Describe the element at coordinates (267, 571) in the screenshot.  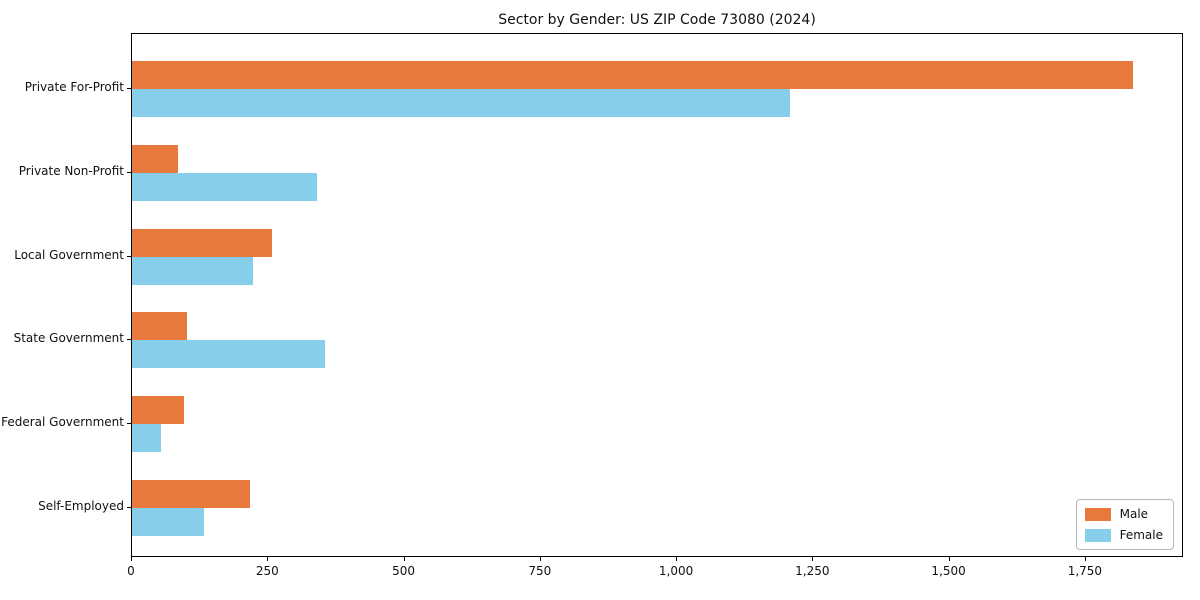
I see `x-tick-label: 250` at that location.